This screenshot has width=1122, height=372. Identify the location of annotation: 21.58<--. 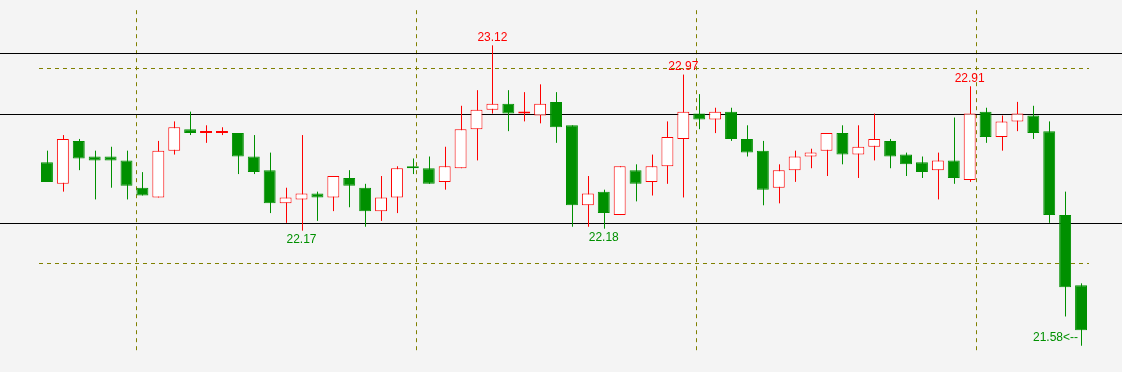
(1056, 336).